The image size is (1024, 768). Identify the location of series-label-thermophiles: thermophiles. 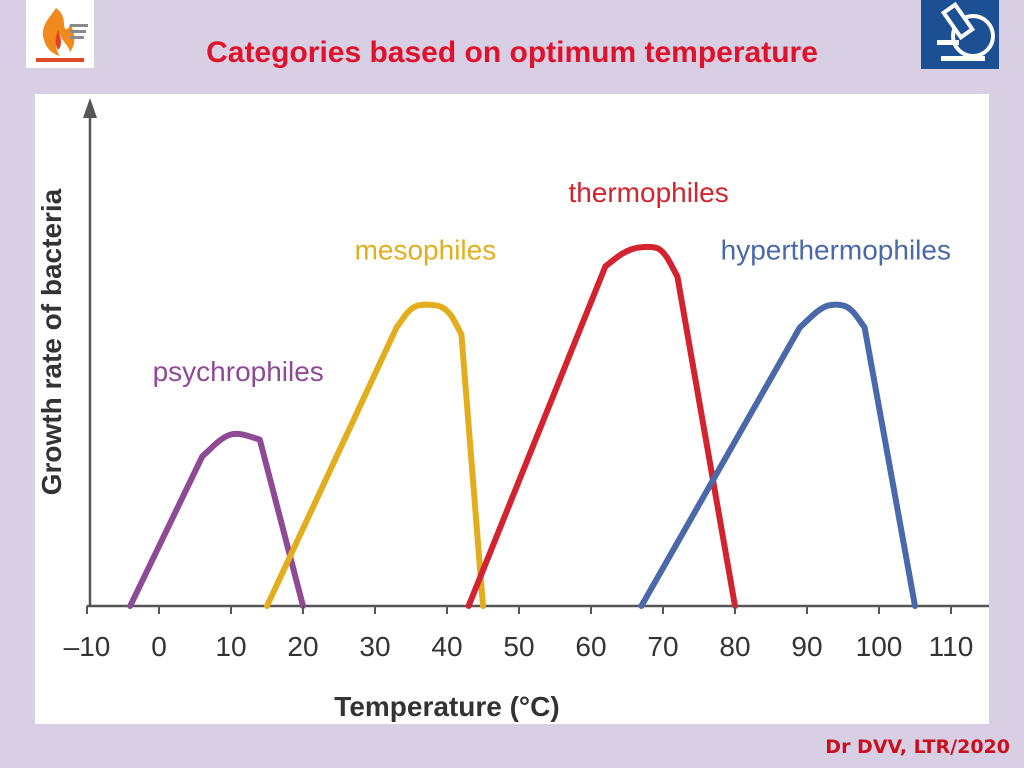
(648, 192).